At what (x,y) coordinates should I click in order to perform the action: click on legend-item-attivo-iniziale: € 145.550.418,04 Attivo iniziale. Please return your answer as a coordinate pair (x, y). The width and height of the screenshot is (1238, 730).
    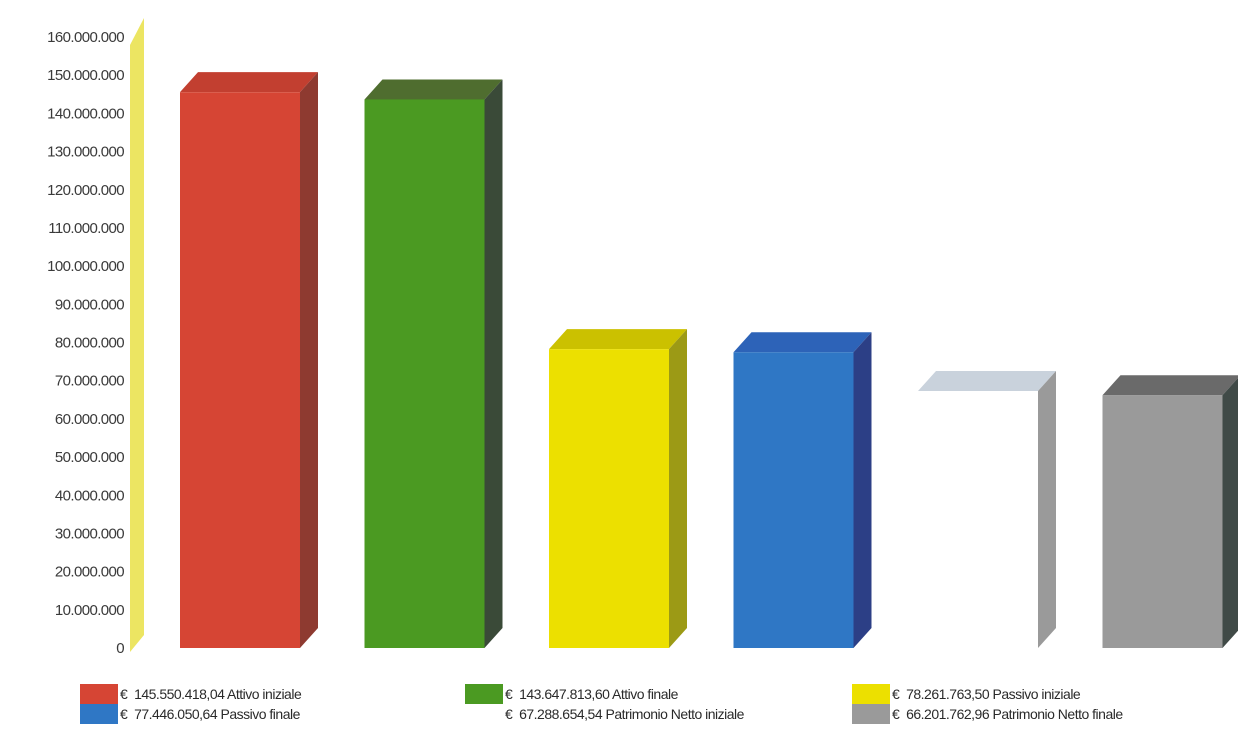
    Looking at the image, I should click on (191, 694).